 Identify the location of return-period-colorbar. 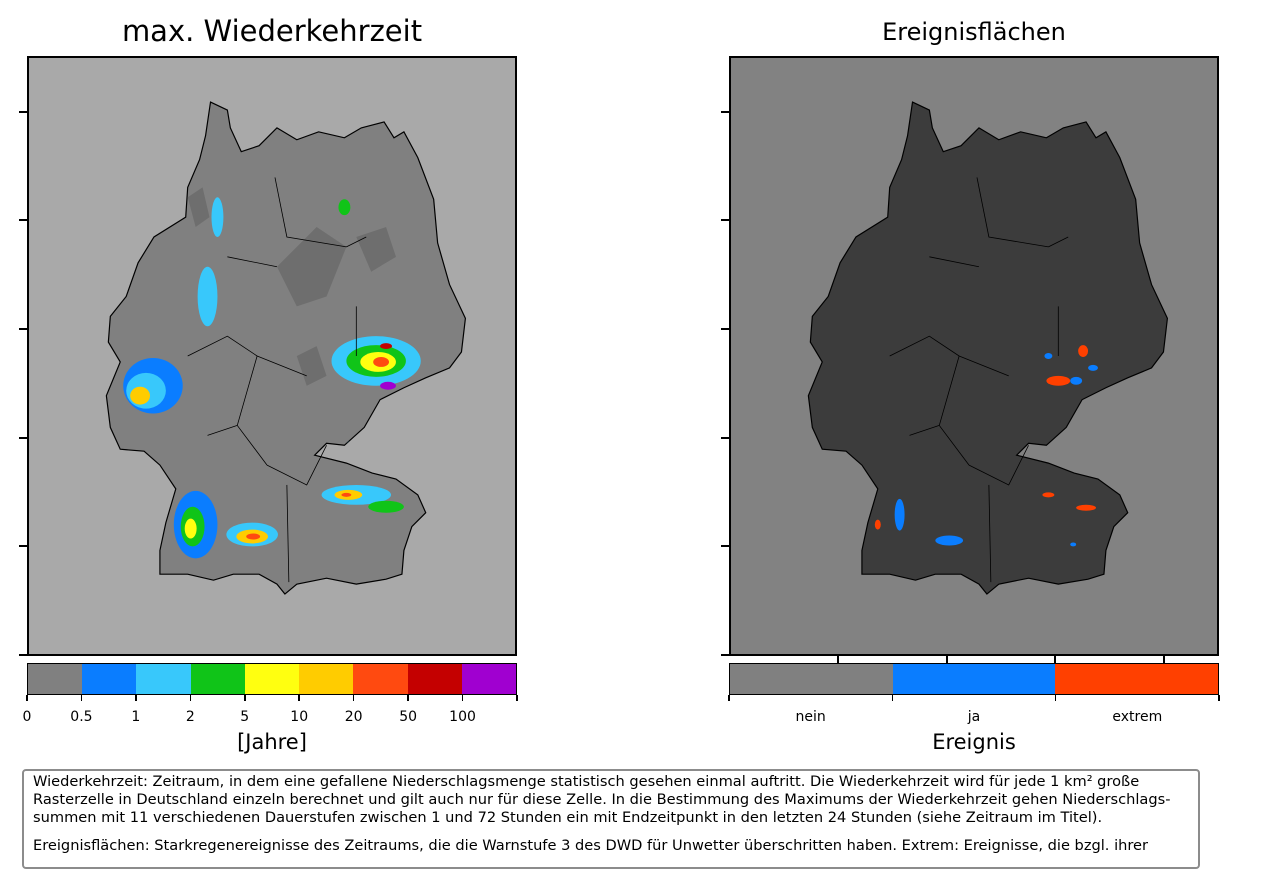
(272, 679).